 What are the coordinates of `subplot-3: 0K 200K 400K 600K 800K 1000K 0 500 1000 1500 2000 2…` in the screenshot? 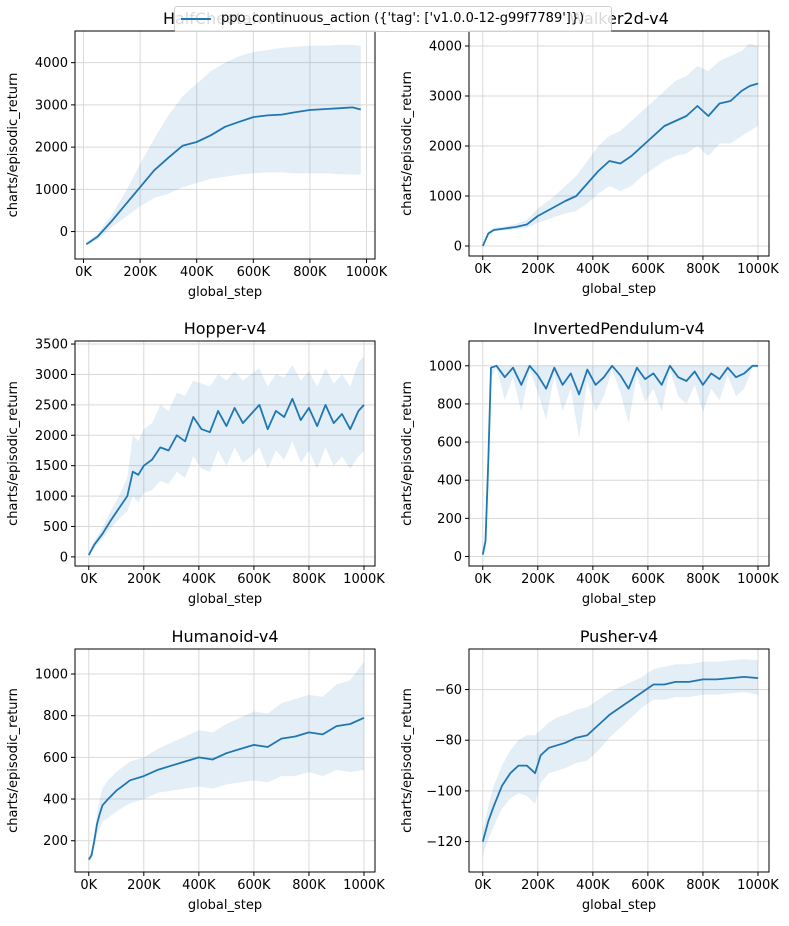 It's located at (195, 463).